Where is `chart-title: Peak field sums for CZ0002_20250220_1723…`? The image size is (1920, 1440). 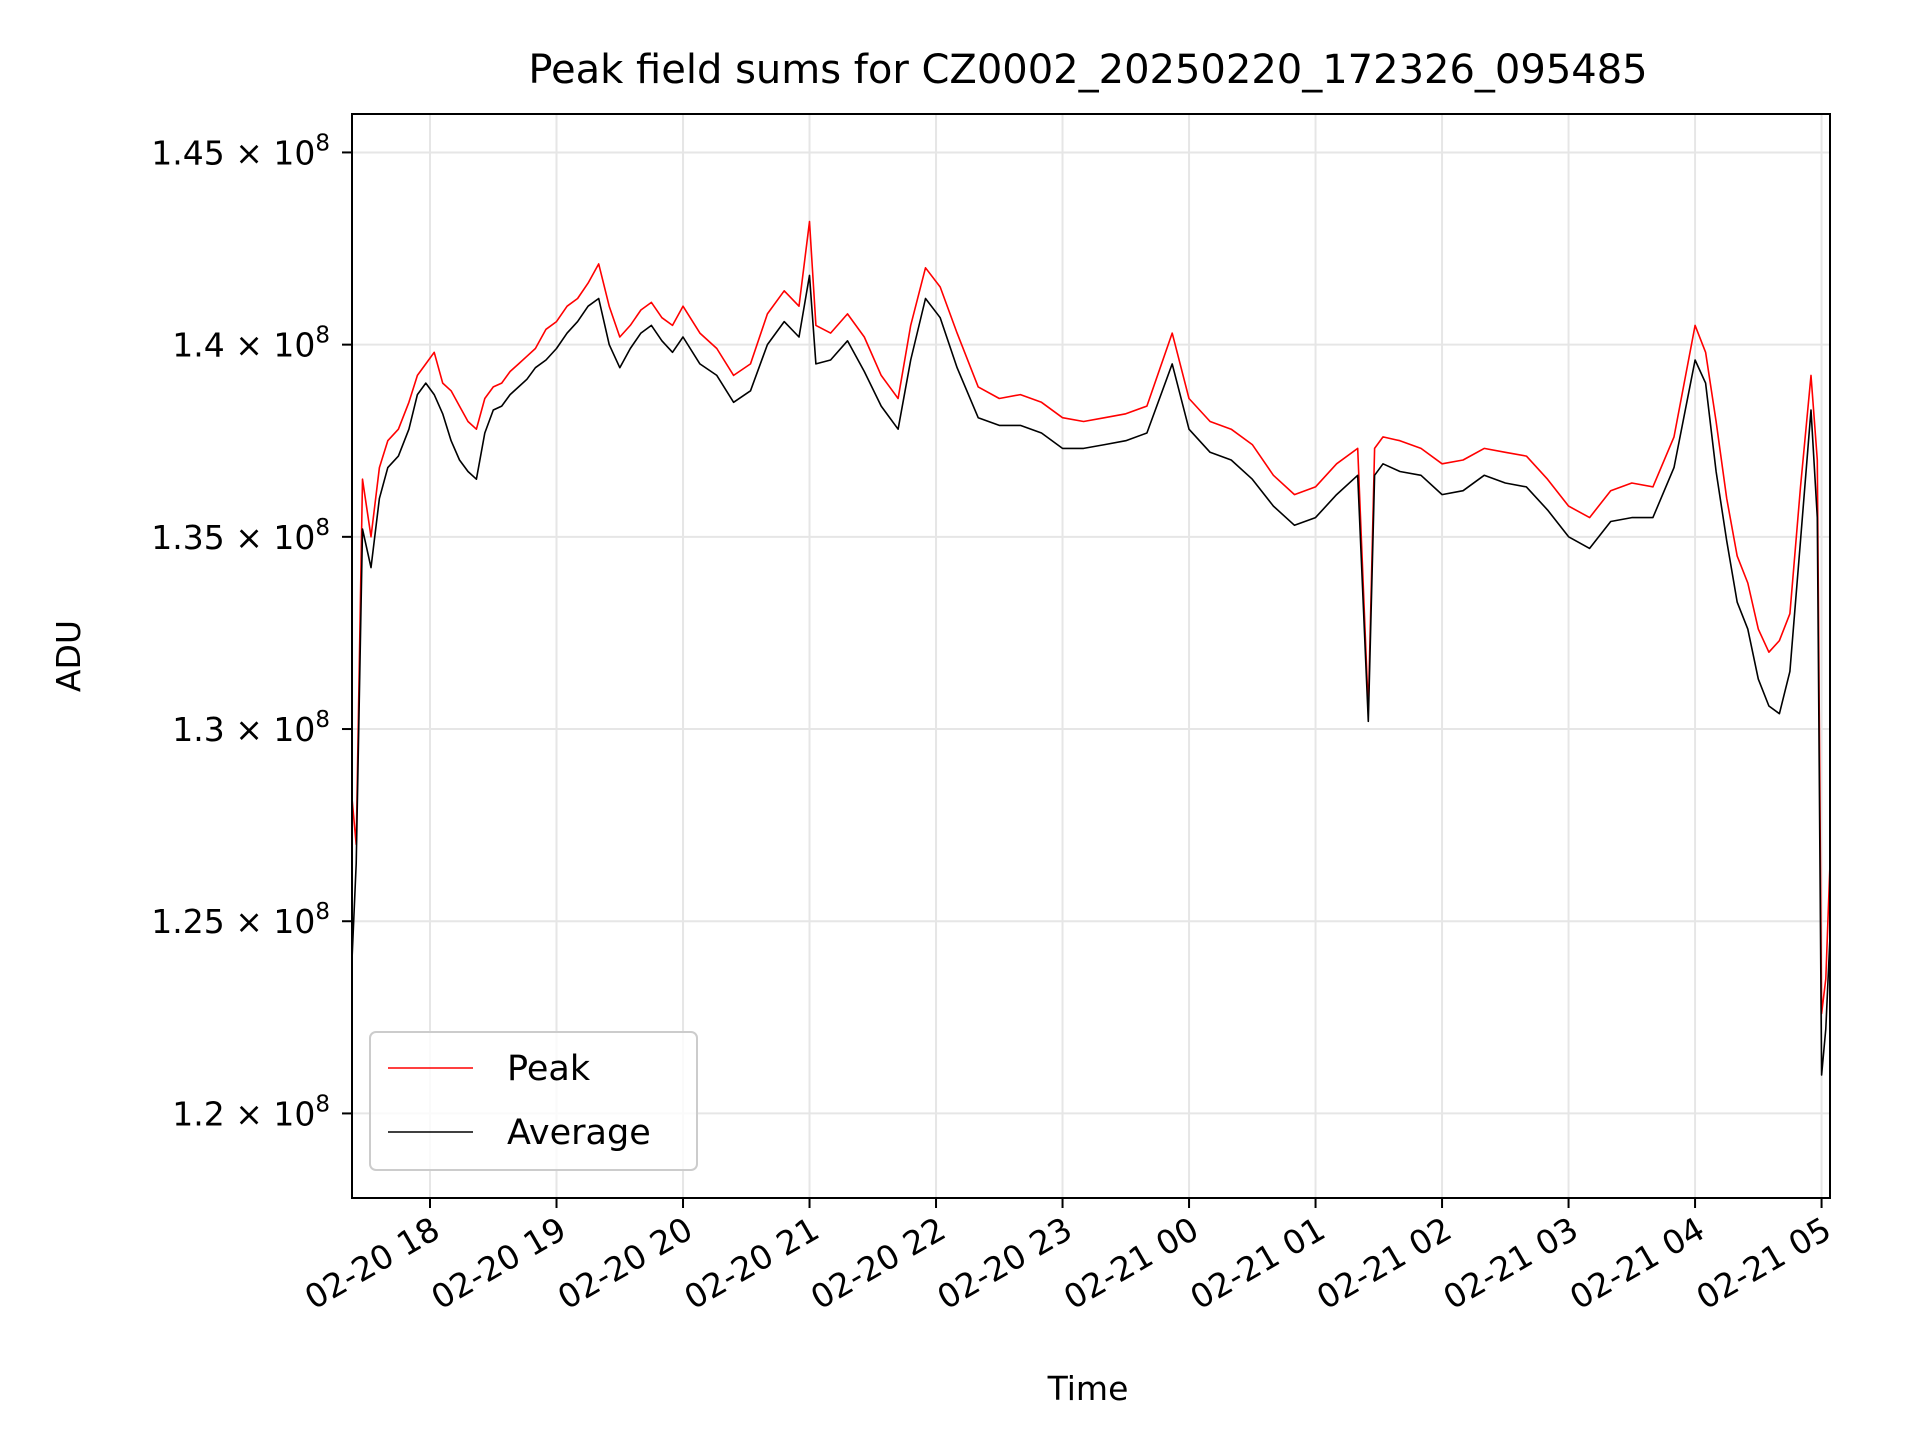
chart-title: Peak field sums for CZ0002_20250220_1723… is located at coordinates (1087, 70).